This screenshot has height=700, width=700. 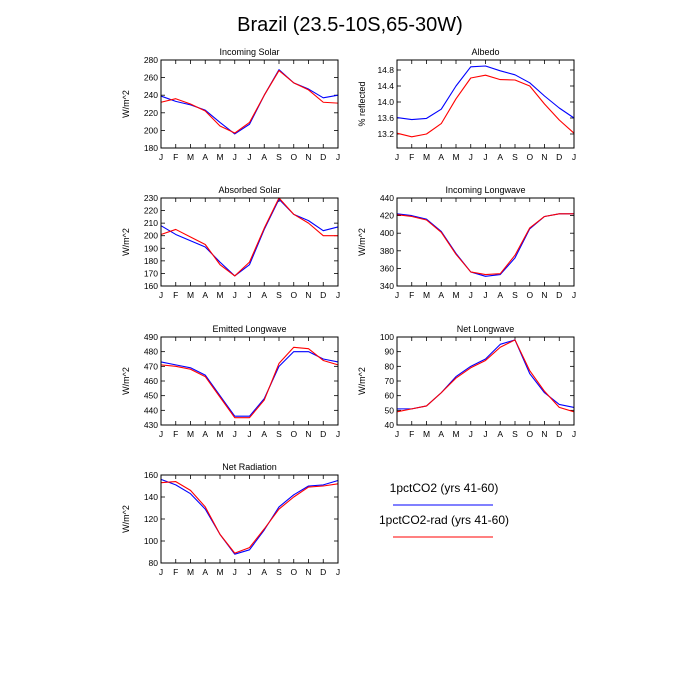 I want to click on panel-title-emitted-longwave: Emitted Longwave, so click(x=249, y=329).